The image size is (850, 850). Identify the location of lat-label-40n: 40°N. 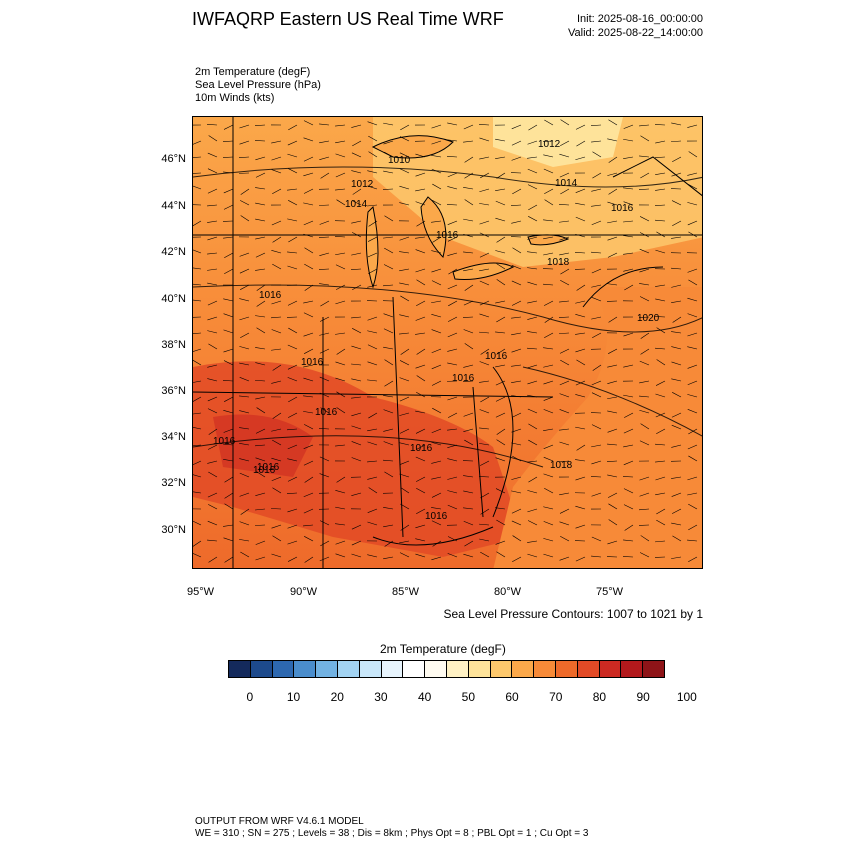
(173, 299).